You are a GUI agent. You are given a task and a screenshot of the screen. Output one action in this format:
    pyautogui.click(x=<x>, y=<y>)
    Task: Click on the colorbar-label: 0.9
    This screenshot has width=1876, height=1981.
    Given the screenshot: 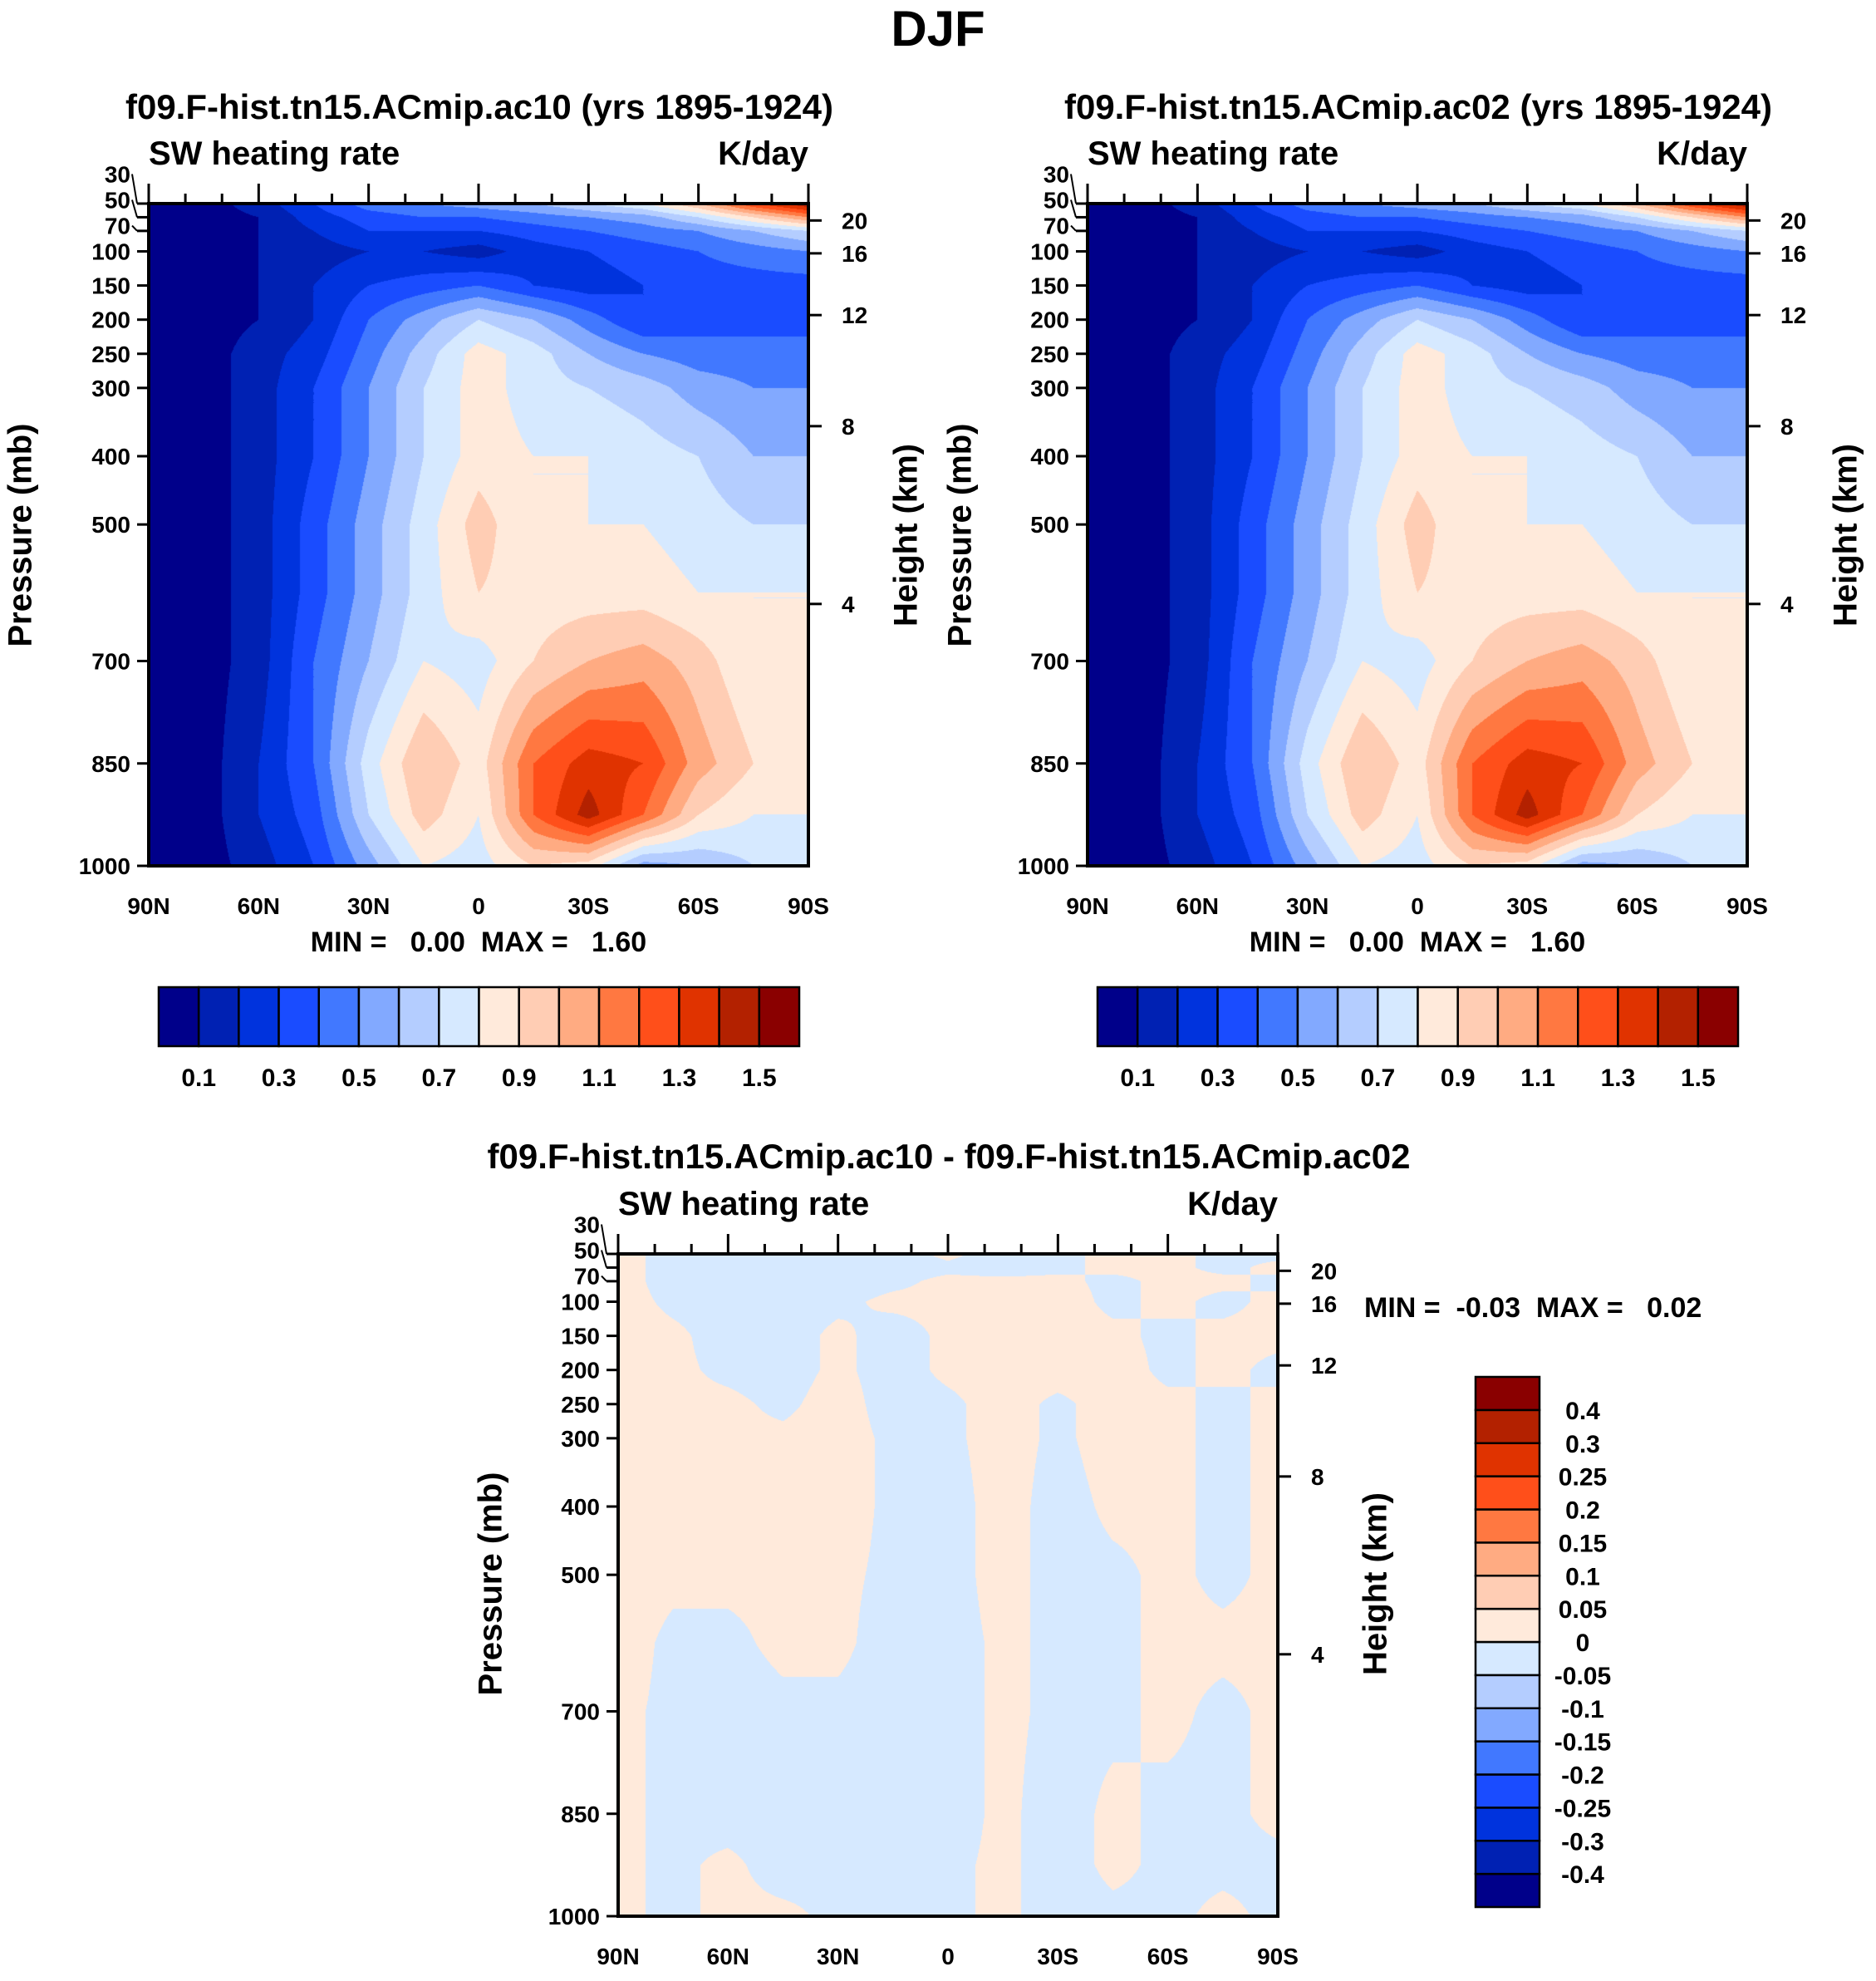 What is the action you would take?
    pyautogui.click(x=519, y=1078)
    